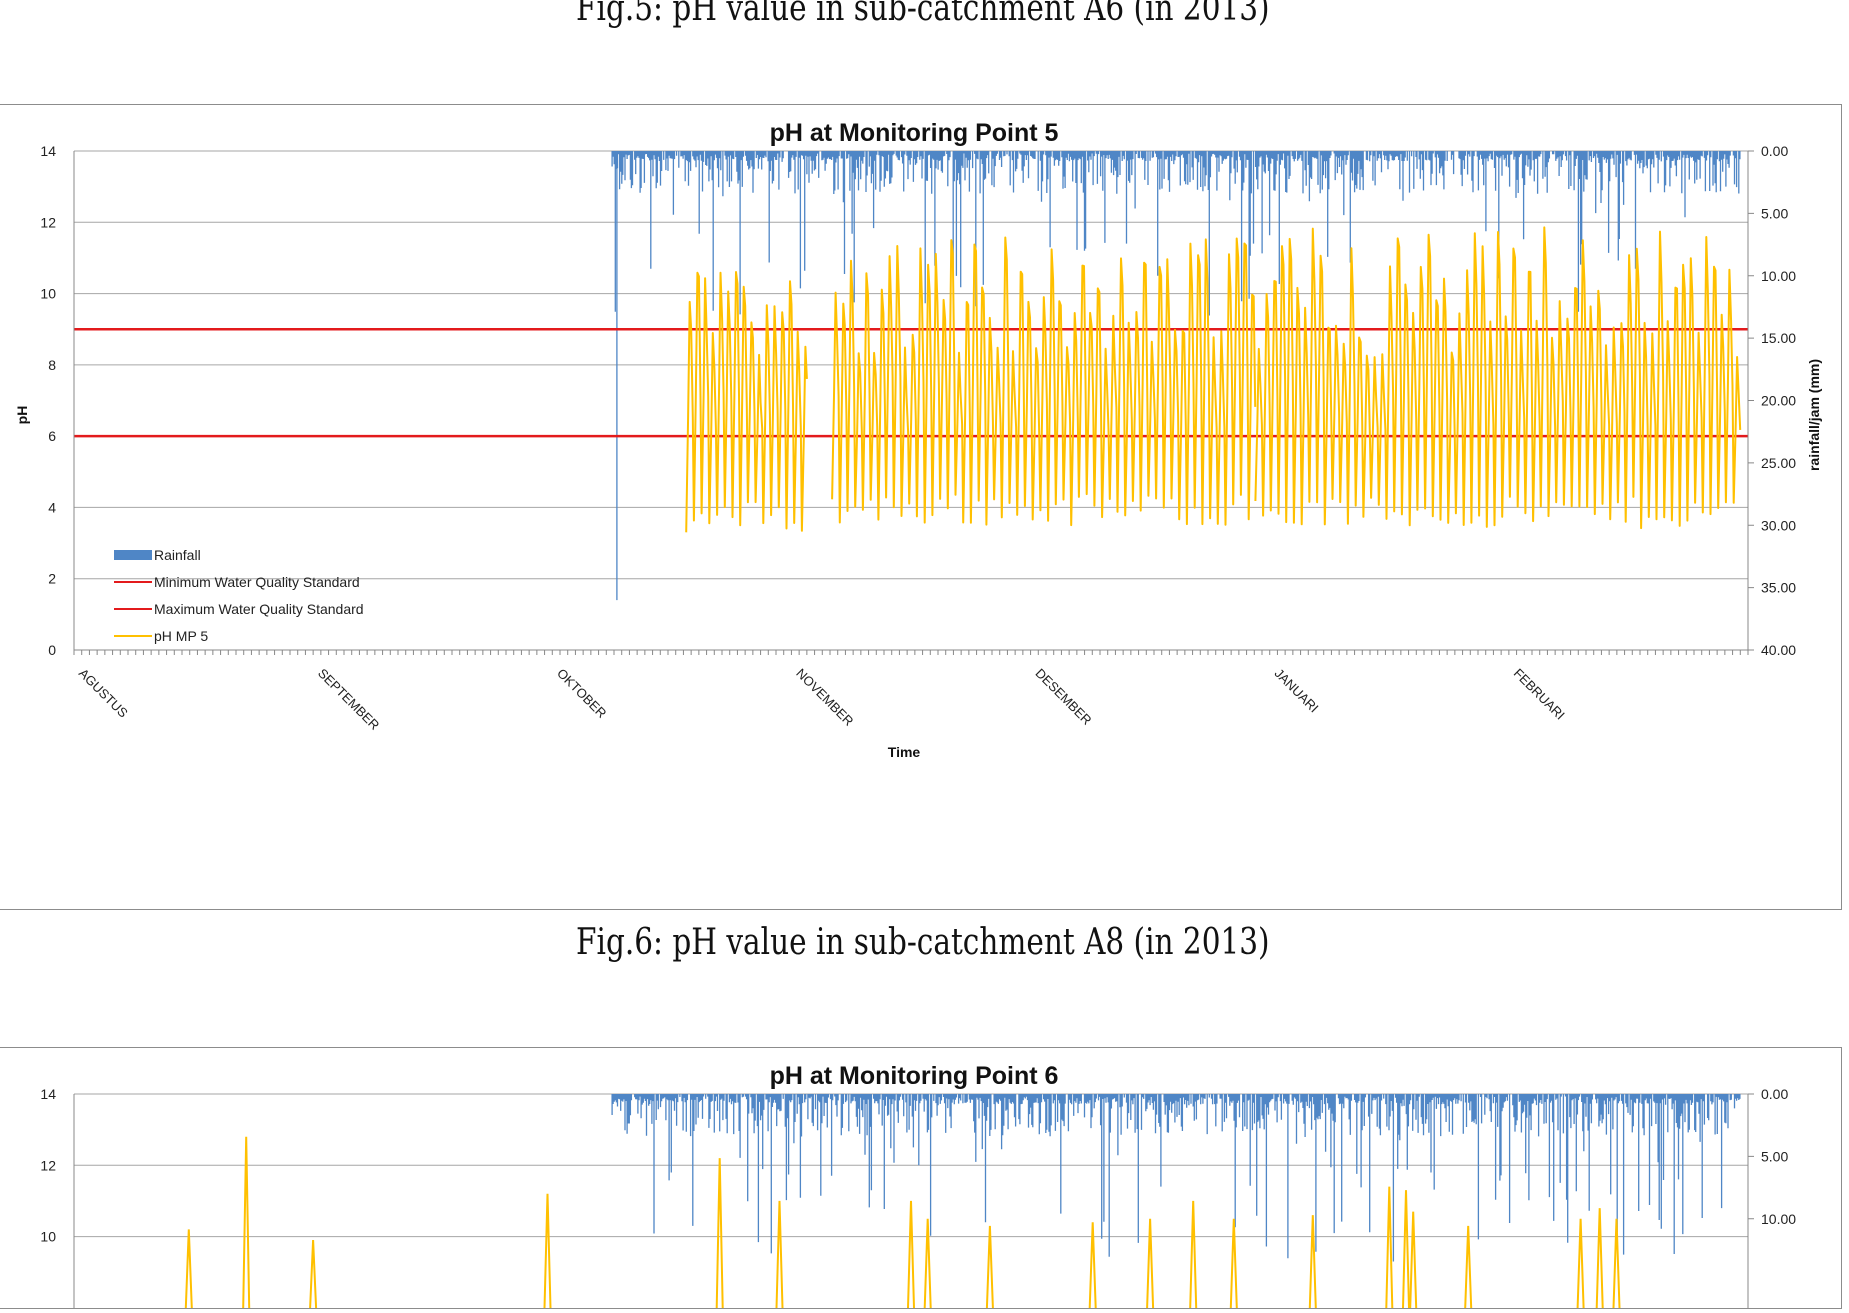  What do you see at coordinates (259, 609) in the screenshot?
I see `legend-label-max-standard: Maximum Water Quality Standard` at bounding box center [259, 609].